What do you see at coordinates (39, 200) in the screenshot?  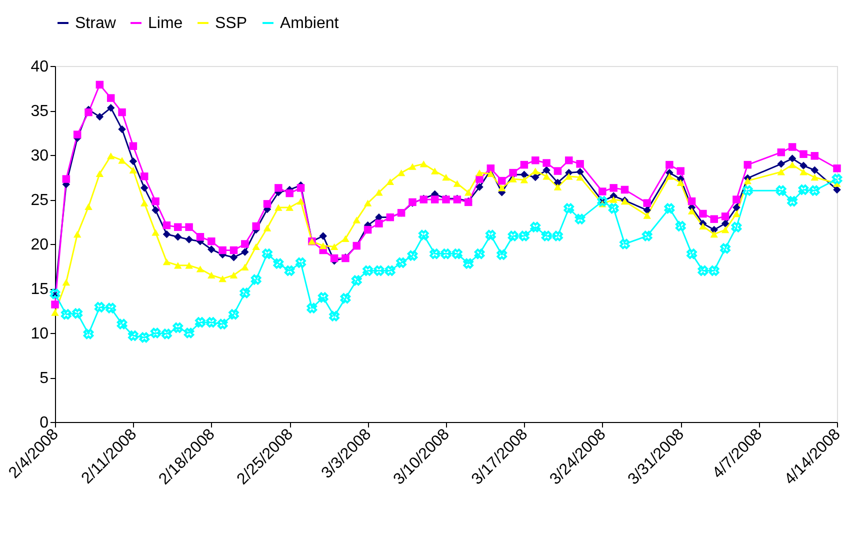 I see `y-tick-label: 25` at bounding box center [39, 200].